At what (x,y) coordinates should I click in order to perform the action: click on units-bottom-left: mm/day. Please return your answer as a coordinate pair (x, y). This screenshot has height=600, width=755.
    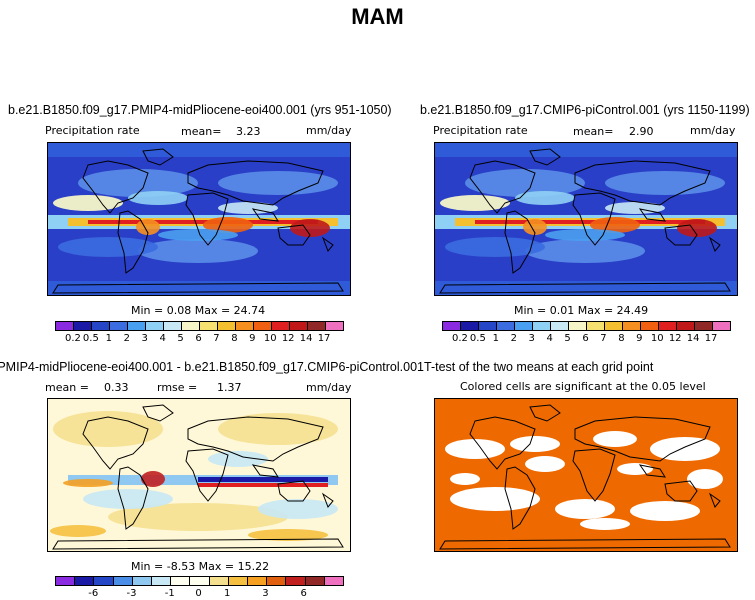
    Looking at the image, I should click on (329, 387).